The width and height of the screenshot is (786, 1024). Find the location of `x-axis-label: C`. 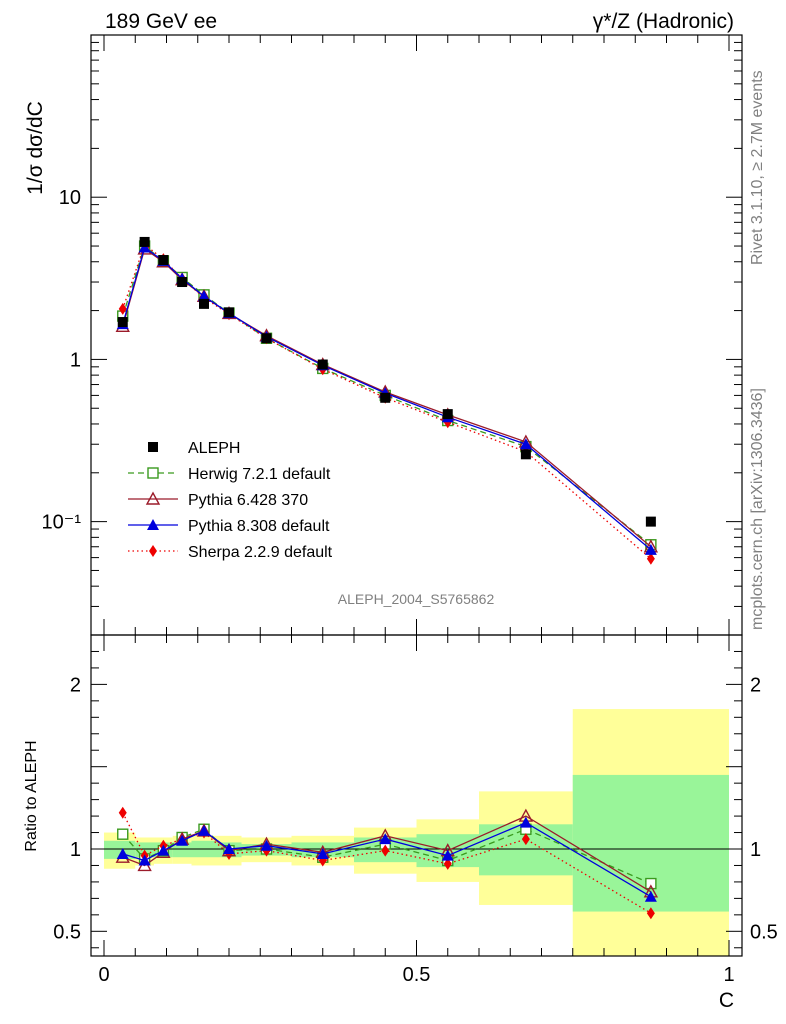

x-axis-label: C is located at coordinates (726, 1000).